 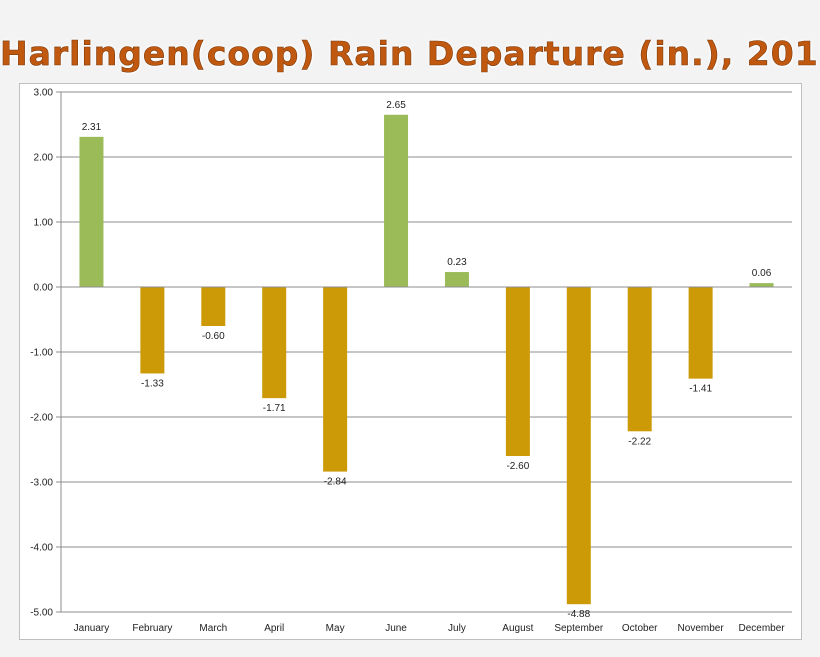 What do you see at coordinates (41, 418) in the screenshot?
I see `y-tick-label: -2.00` at bounding box center [41, 418].